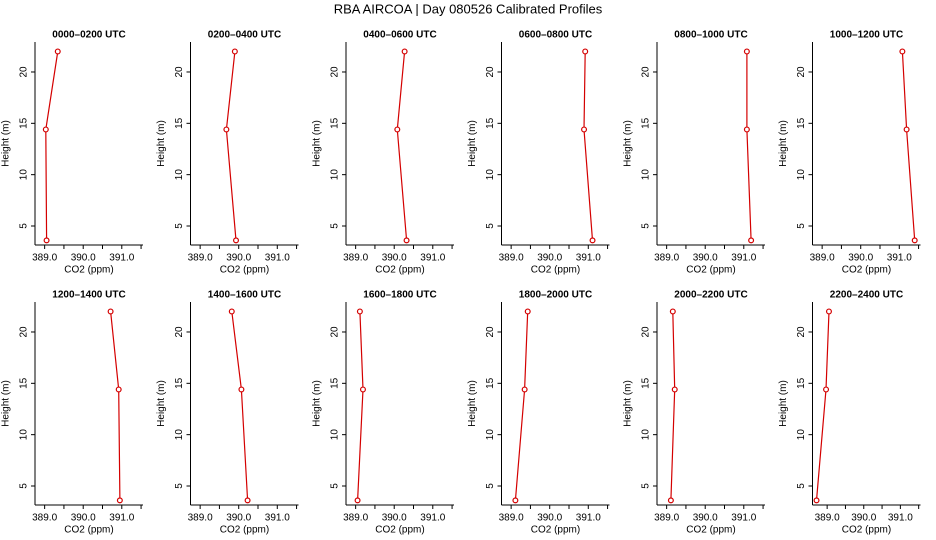  I want to click on panel-title: 1200–1400 UTC, so click(88, 295).